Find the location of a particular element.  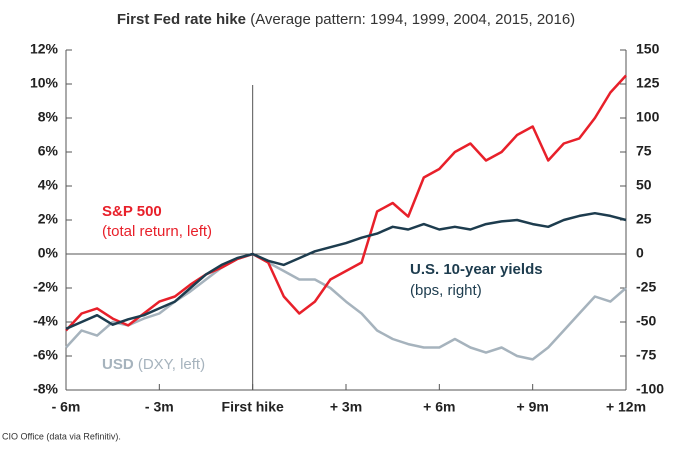

x-tick-label: - 3m is located at coordinates (159, 407).